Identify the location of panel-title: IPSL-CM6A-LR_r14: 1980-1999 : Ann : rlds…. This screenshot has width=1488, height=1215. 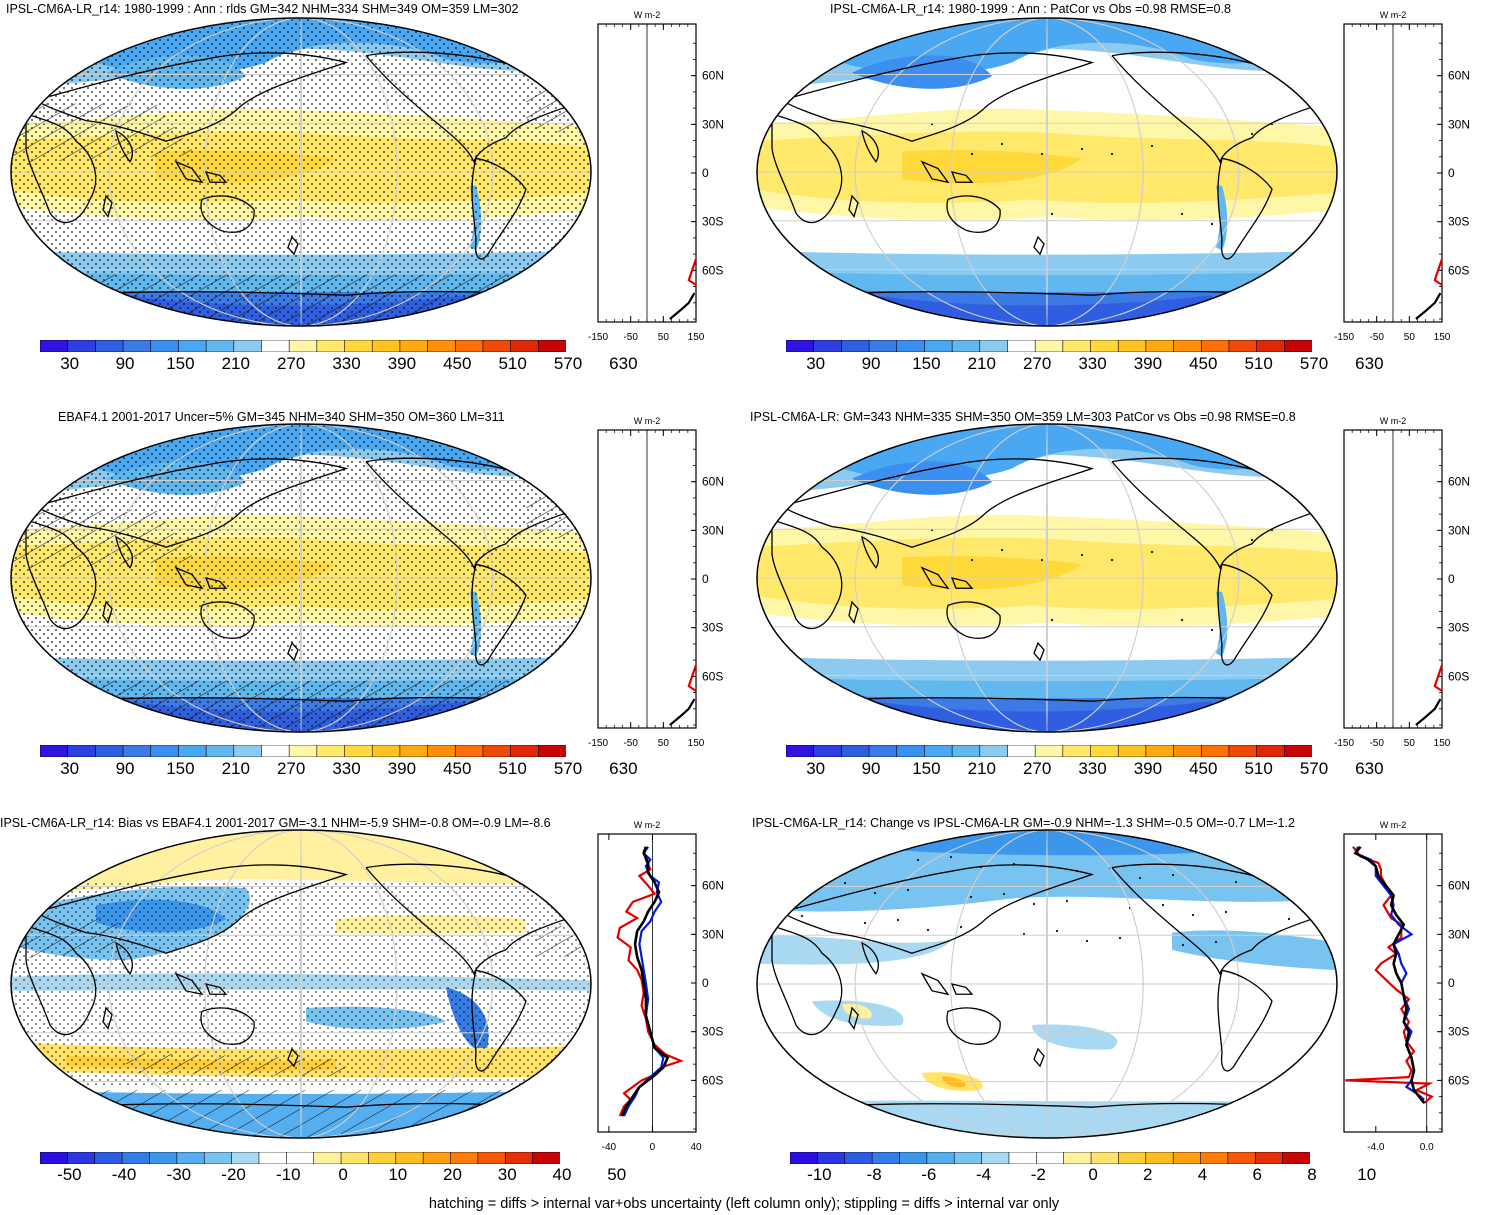
(262, 9).